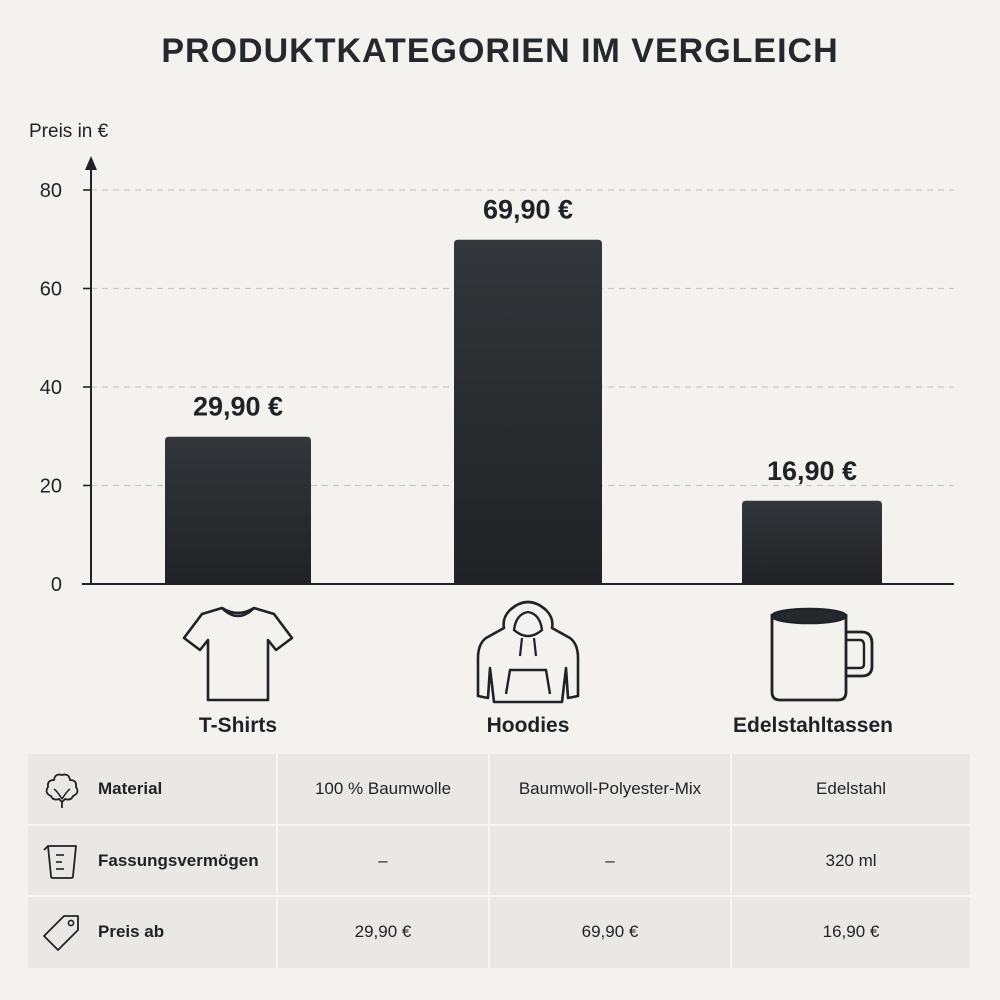 This screenshot has height=1000, width=1000. What do you see at coordinates (51, 191) in the screenshot?
I see `y-tick-label: 80` at bounding box center [51, 191].